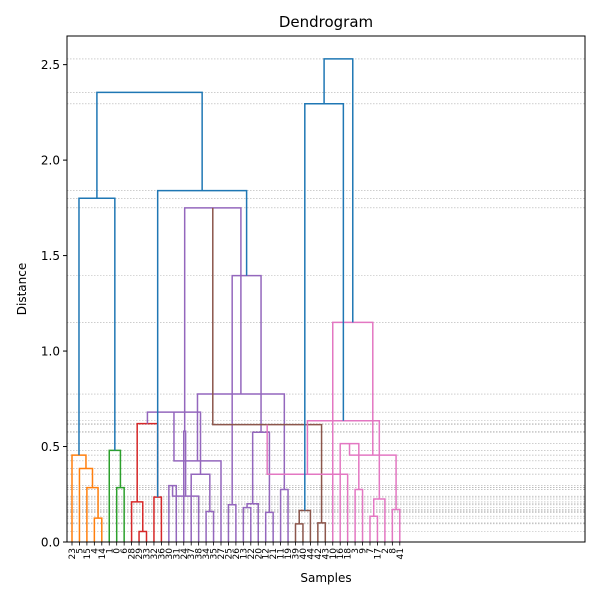 Image resolution: width=600 pixels, height=600 pixels. Describe the element at coordinates (133, 554) in the screenshot. I see `x-tick-label: 28` at that location.